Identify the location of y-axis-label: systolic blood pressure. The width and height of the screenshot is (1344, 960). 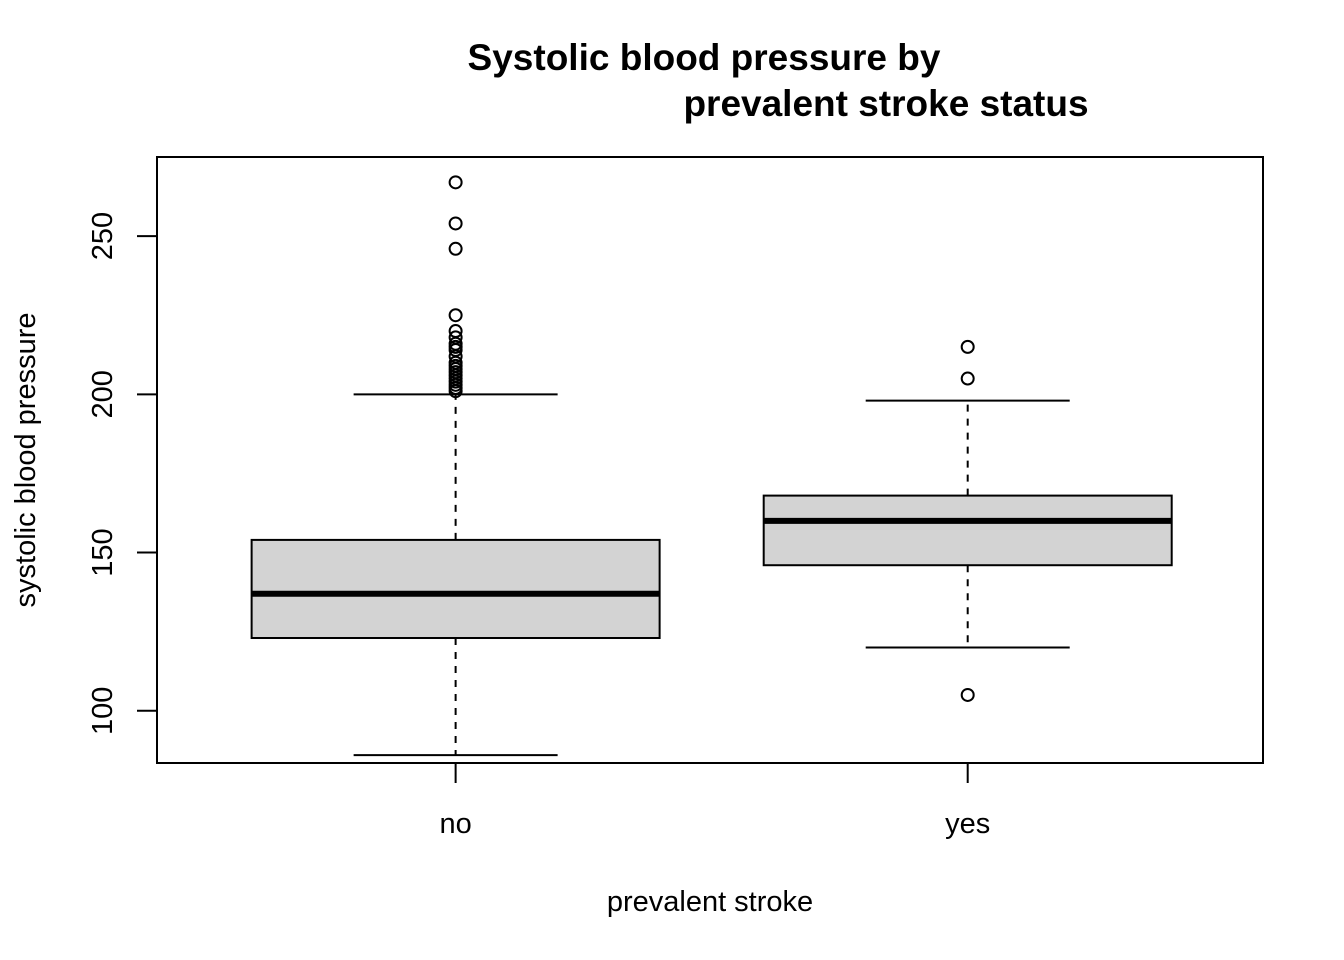
(26, 460).